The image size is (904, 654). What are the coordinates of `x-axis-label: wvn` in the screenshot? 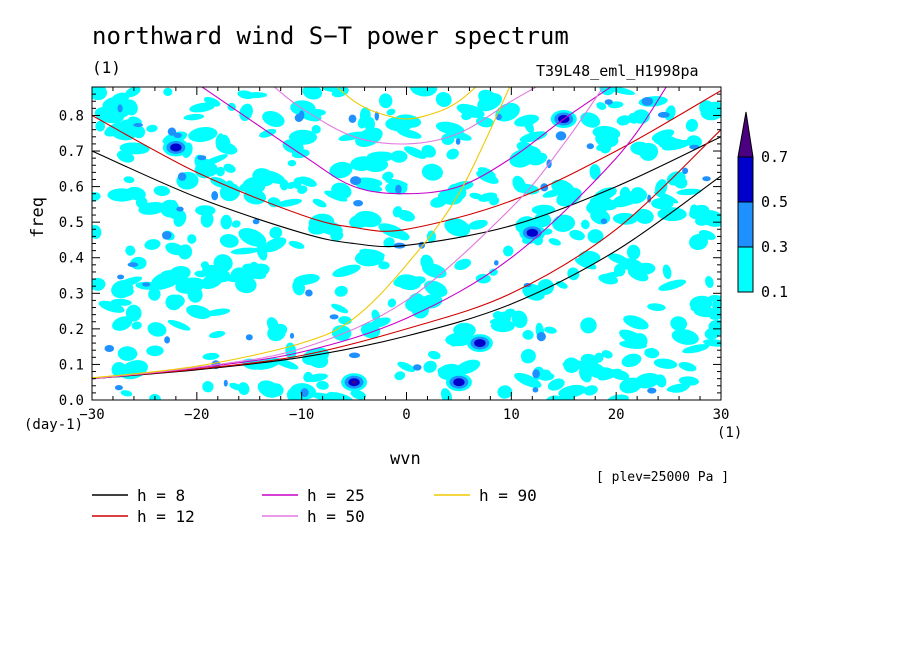 It's located at (405, 459).